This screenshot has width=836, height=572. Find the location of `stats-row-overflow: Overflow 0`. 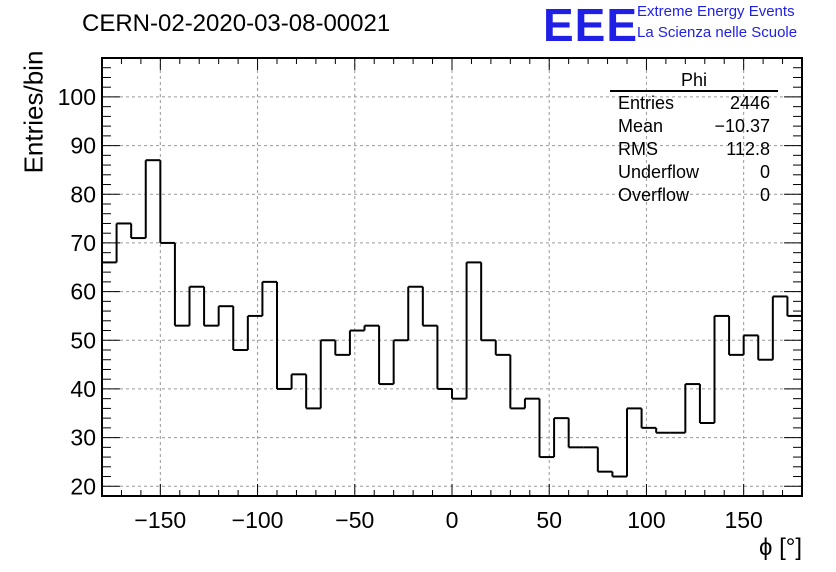

stats-row-overflow: Overflow 0 is located at coordinates (694, 195).